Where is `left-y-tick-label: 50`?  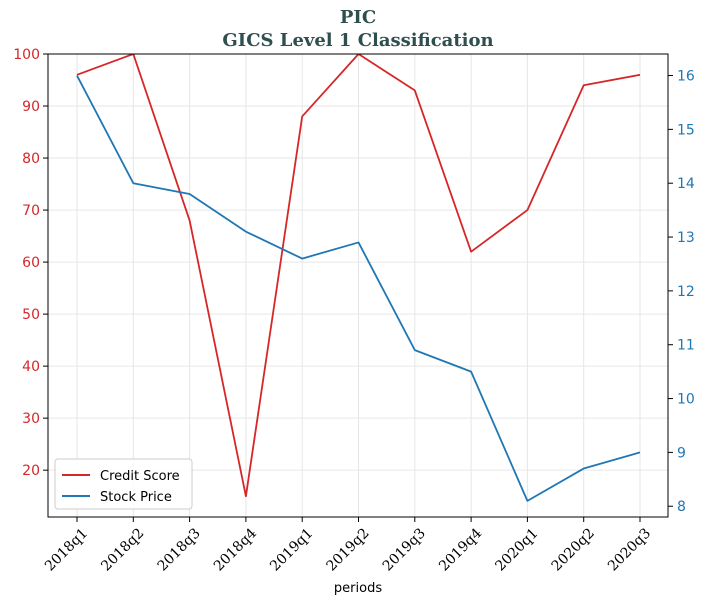
left-y-tick-label: 50 is located at coordinates (31, 315).